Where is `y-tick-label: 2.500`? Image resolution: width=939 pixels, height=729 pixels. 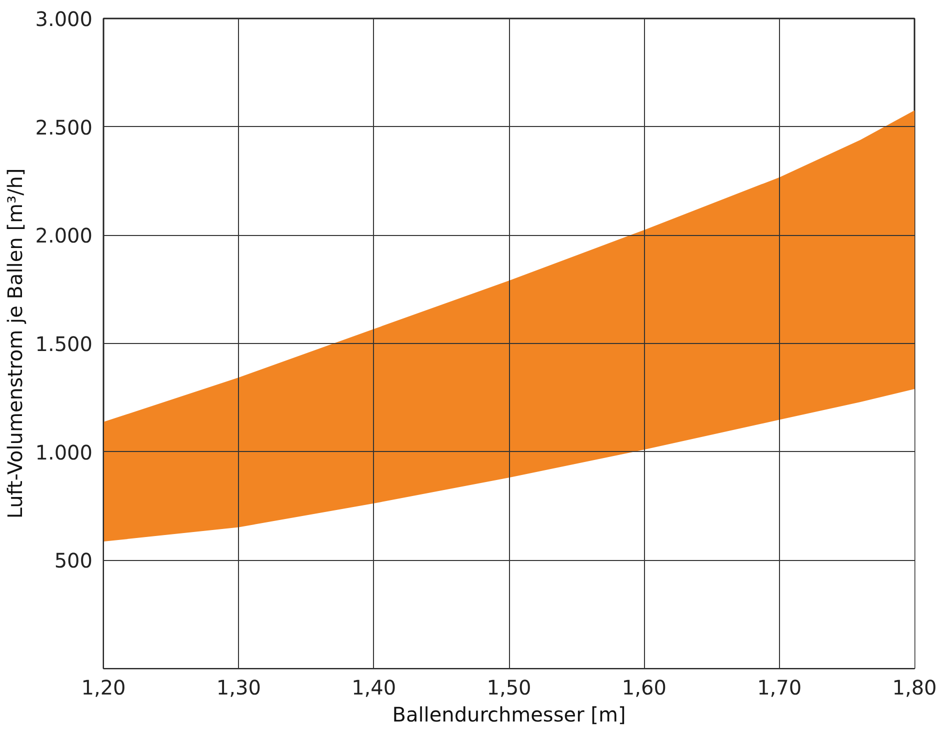 y-tick-label: 2.500 is located at coordinates (64, 127).